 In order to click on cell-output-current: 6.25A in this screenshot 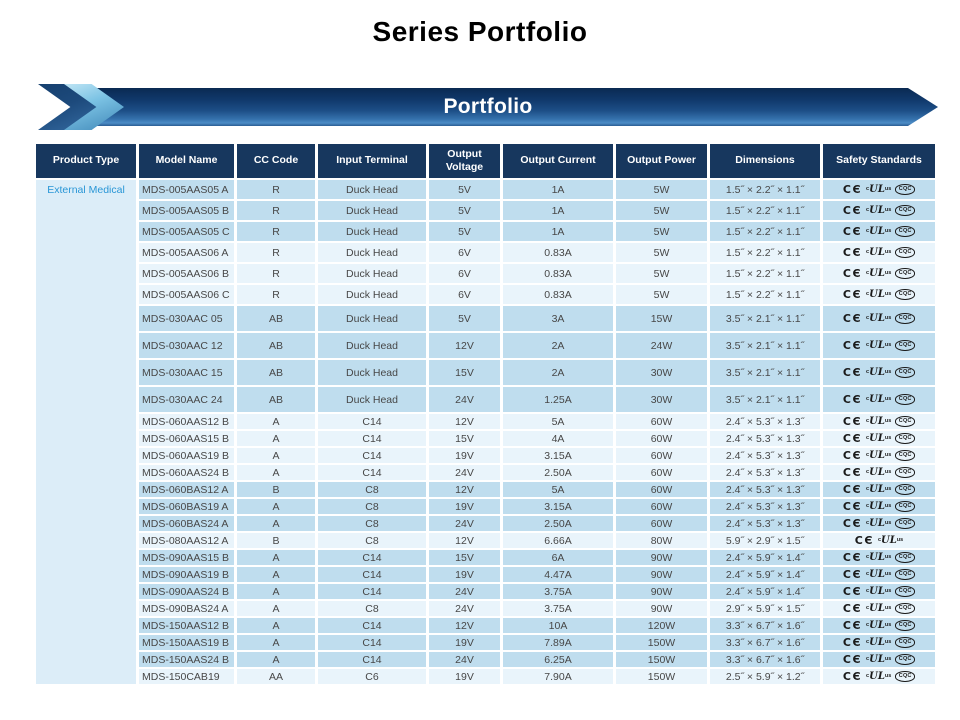, I will do `click(558, 659)`.